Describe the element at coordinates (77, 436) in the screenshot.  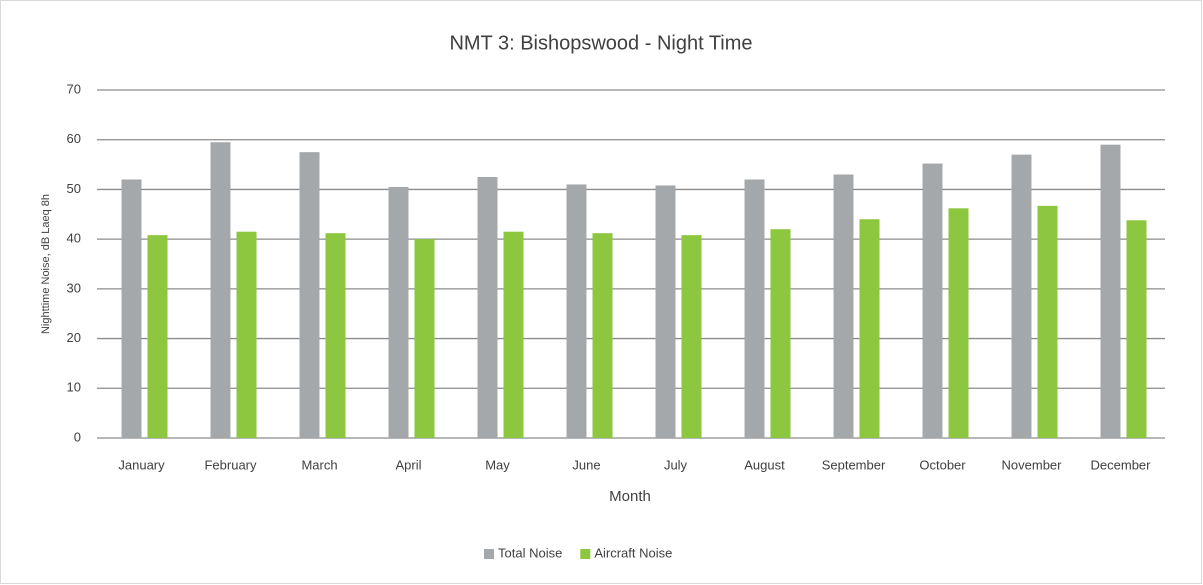
I see `y-tick-label: 0` at that location.